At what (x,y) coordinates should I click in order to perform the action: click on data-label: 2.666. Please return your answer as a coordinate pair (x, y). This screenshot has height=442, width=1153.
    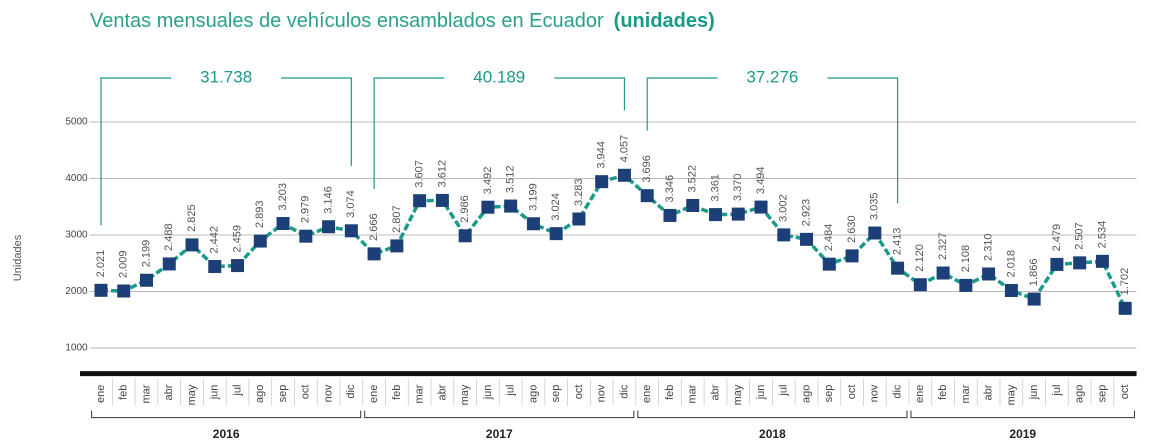
    Looking at the image, I should click on (374, 227).